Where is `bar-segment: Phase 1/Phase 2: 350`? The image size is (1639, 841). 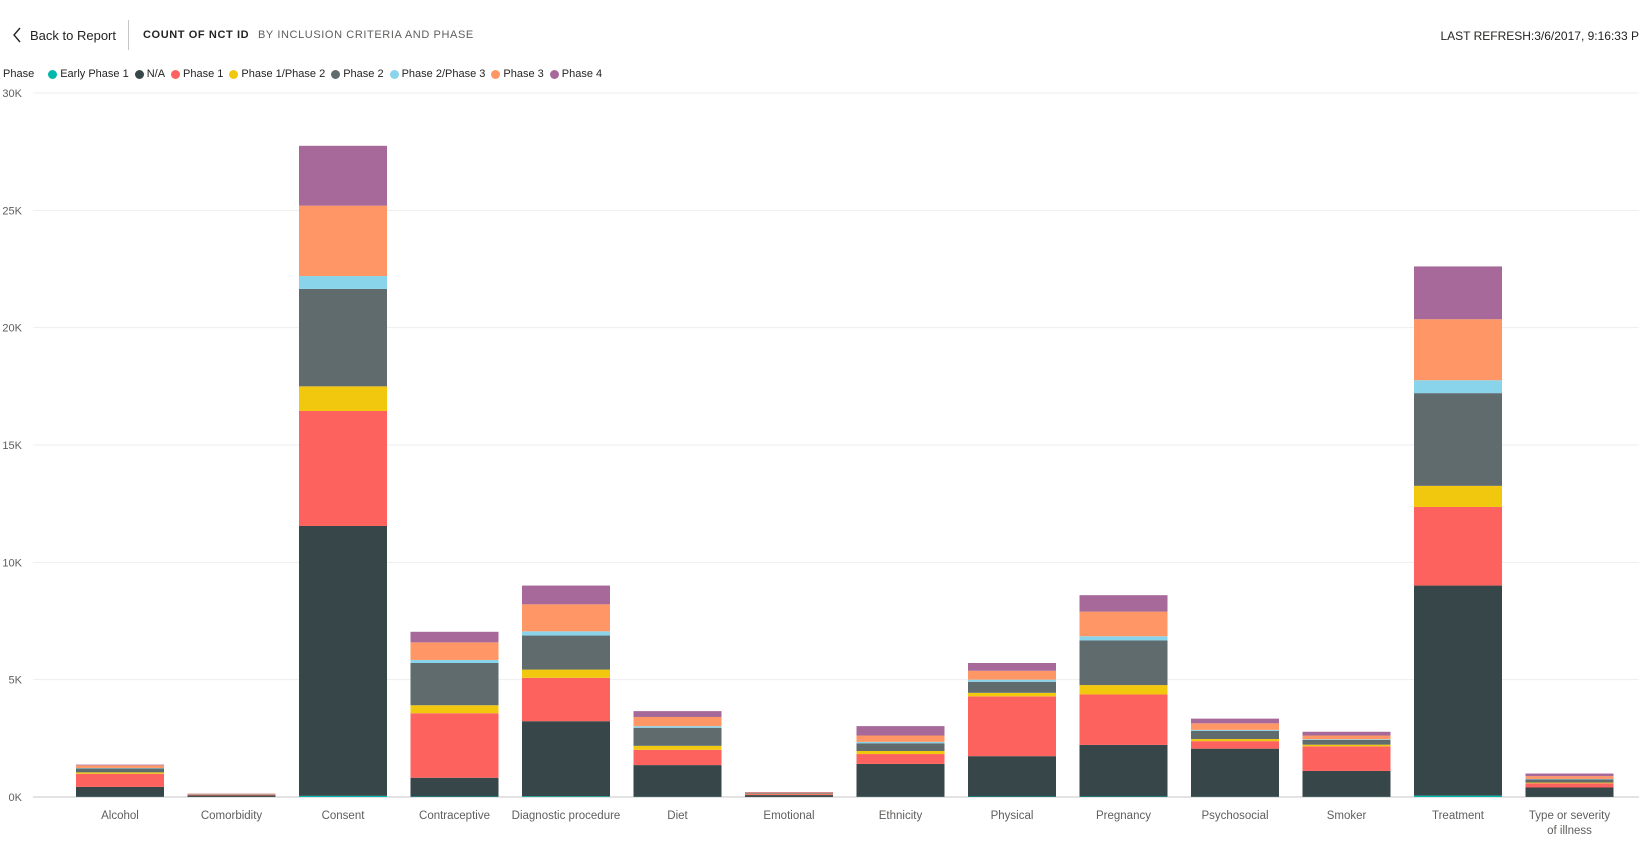
bar-segment: Phase 1/Phase 2: 350 is located at coordinates (566, 673).